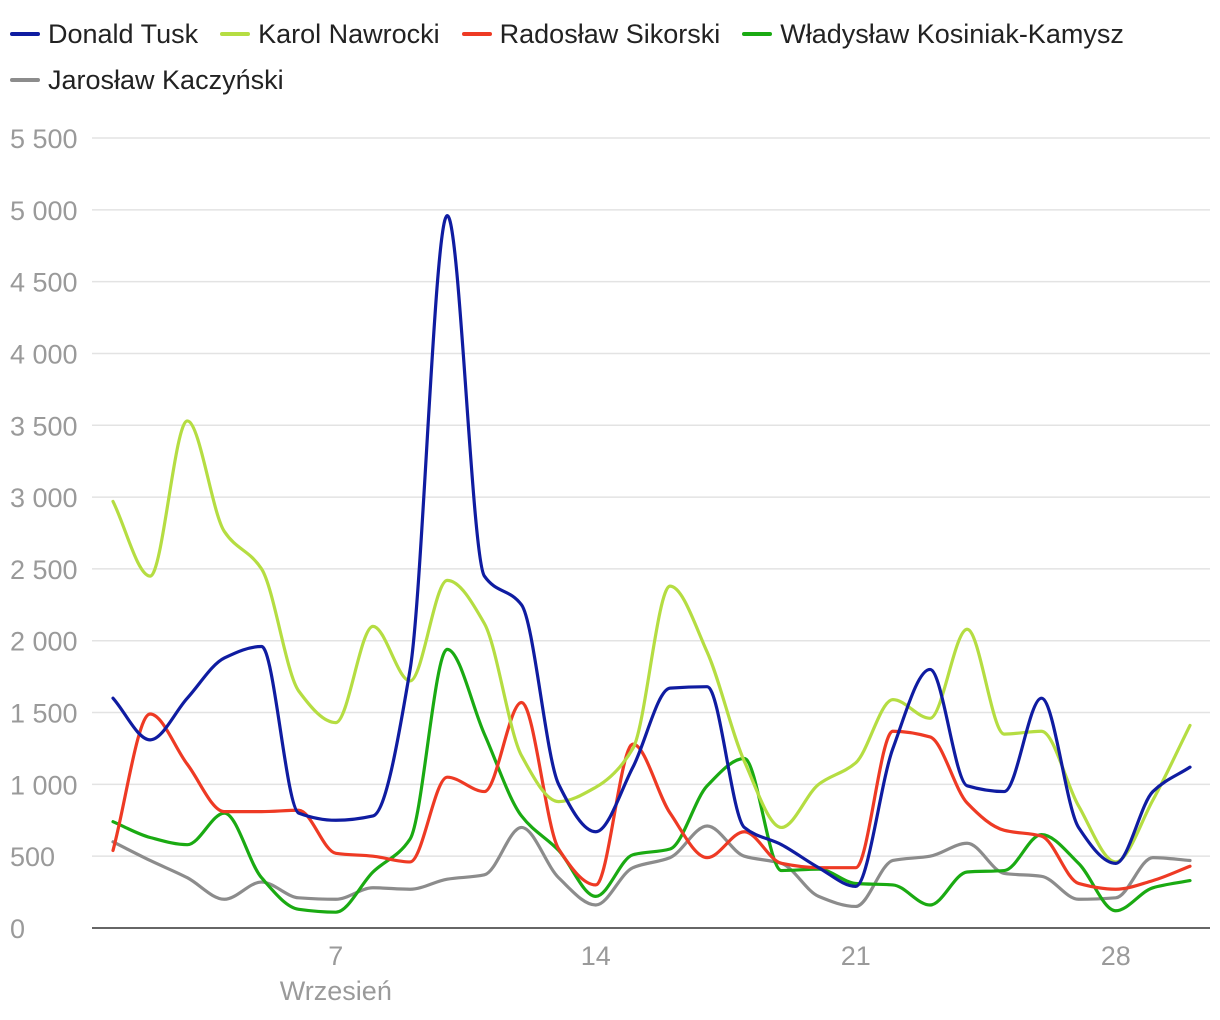  What do you see at coordinates (335, 956) in the screenshot?
I see `x-tick-label-7: 7` at bounding box center [335, 956].